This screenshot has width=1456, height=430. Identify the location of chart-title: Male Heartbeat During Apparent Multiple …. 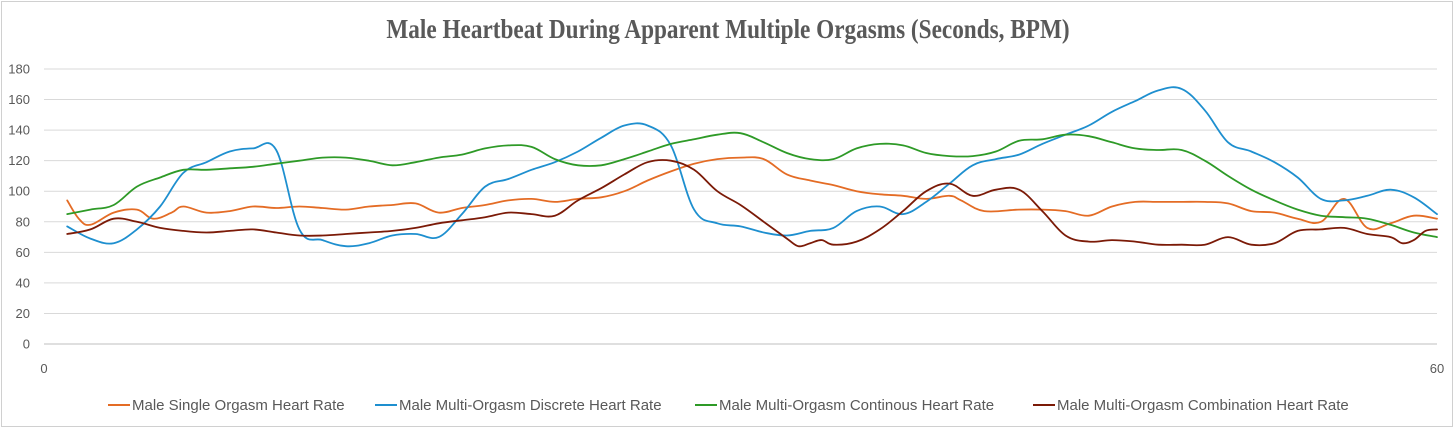
(728, 29).